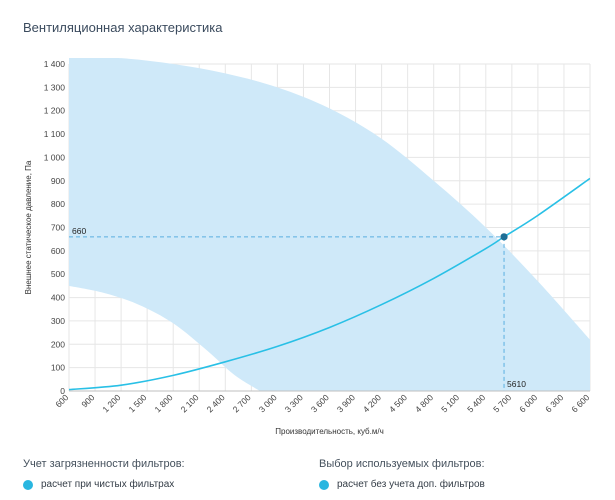  What do you see at coordinates (87, 400) in the screenshot?
I see `x-tick-label: 900` at bounding box center [87, 400].